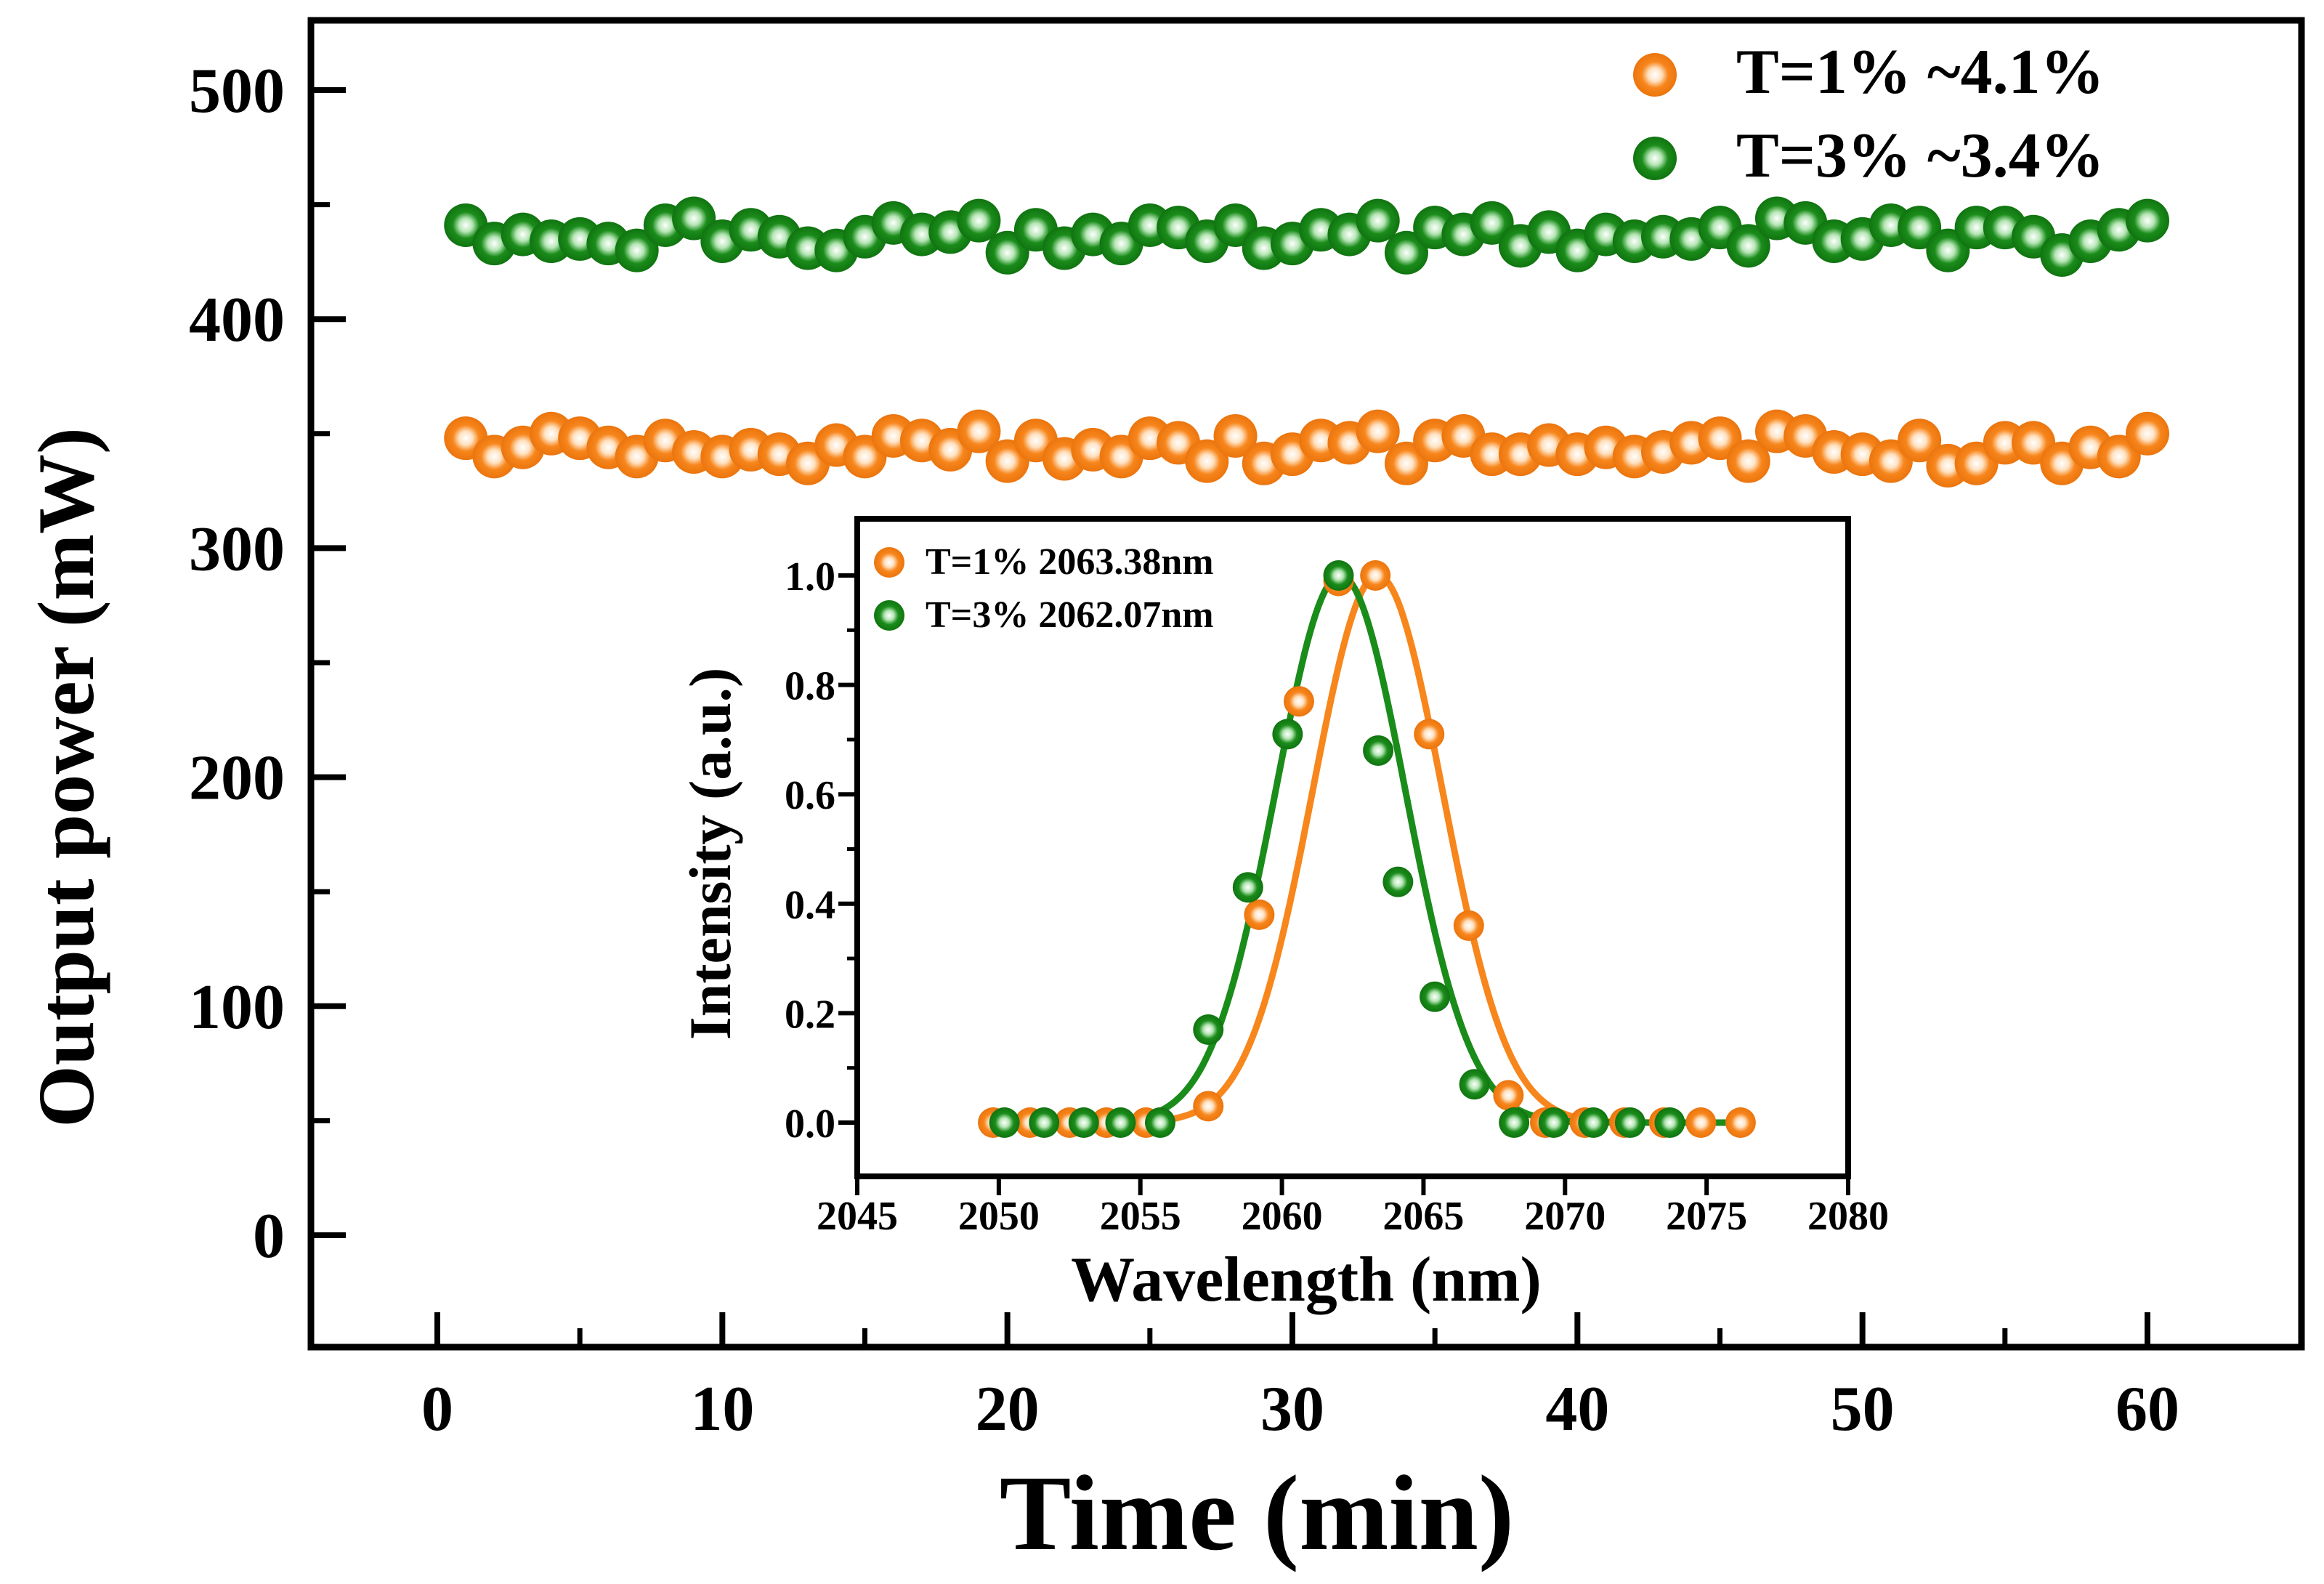  I want to click on main-legend: T=1% ~4.1% T=3% ~3.4%, so click(1869, 114).